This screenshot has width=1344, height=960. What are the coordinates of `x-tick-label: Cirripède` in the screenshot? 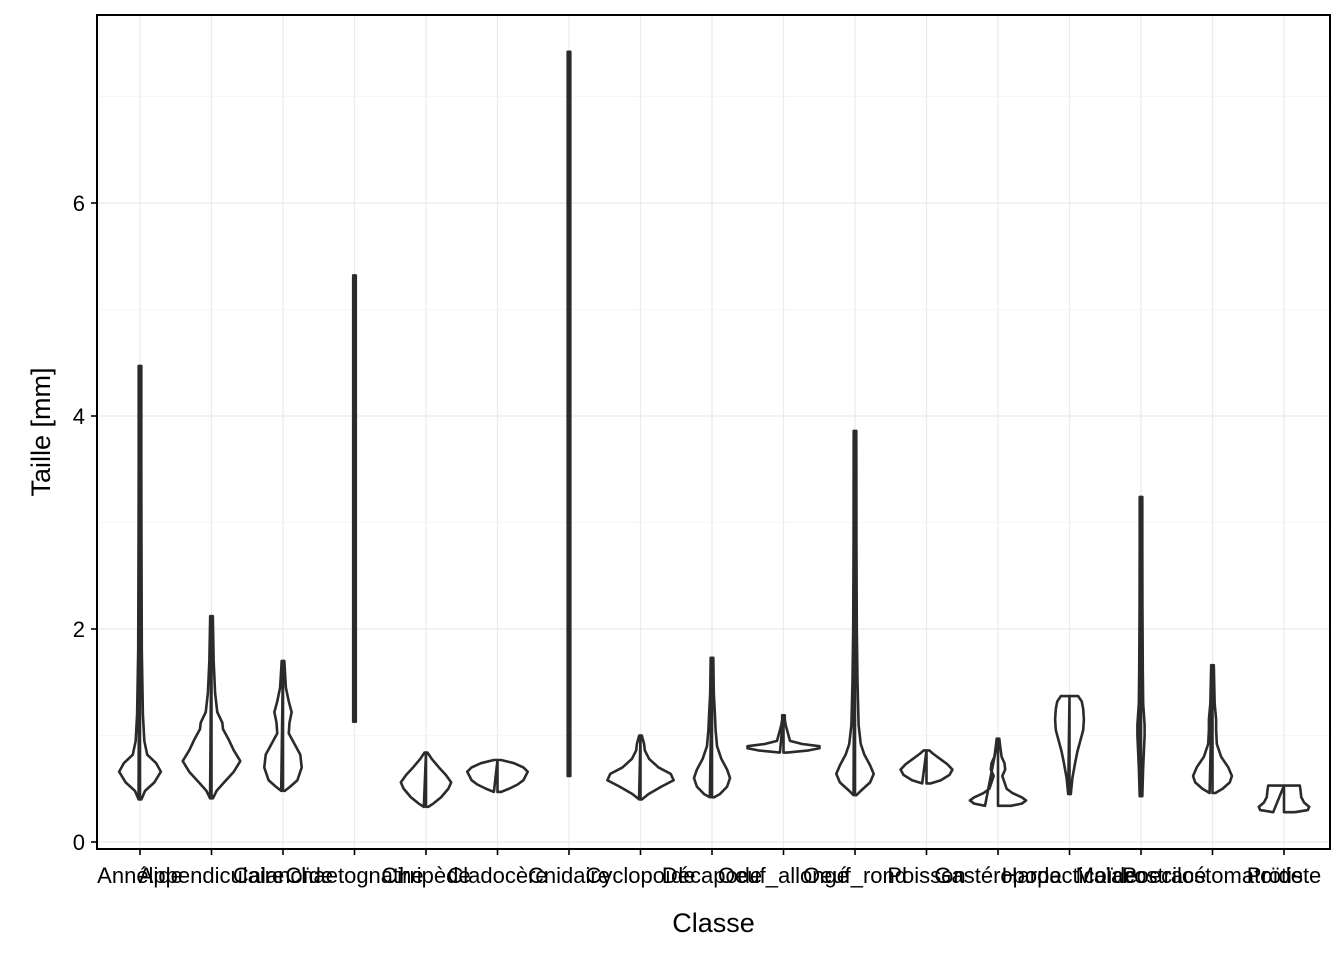 It's located at (425, 875).